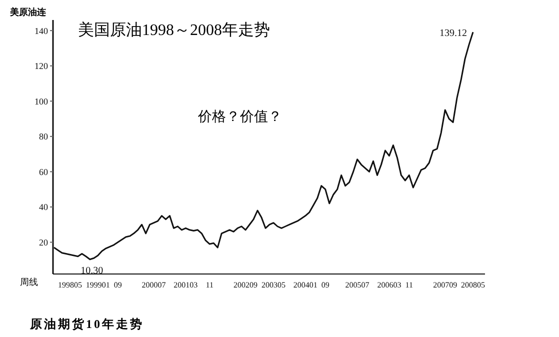 This screenshot has width=559, height=337. I want to click on y-tick-label: 20, so click(43, 242).